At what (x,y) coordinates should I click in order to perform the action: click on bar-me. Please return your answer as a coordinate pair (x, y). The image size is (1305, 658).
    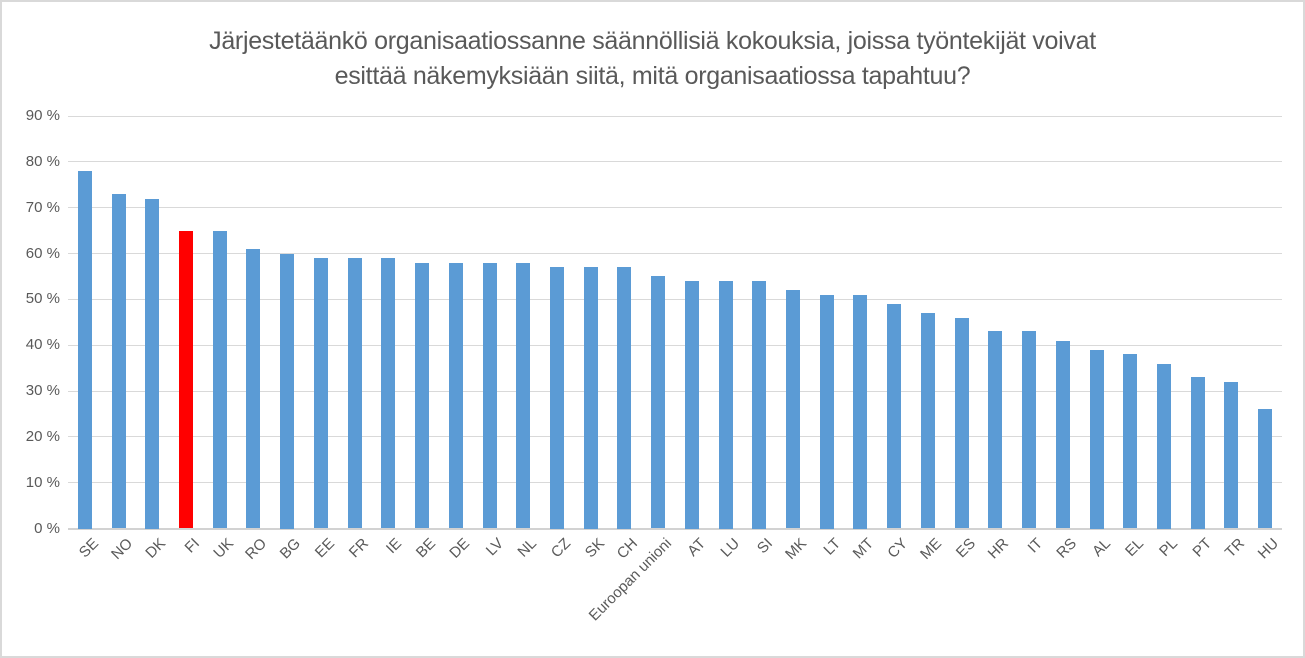
    Looking at the image, I should click on (927, 421).